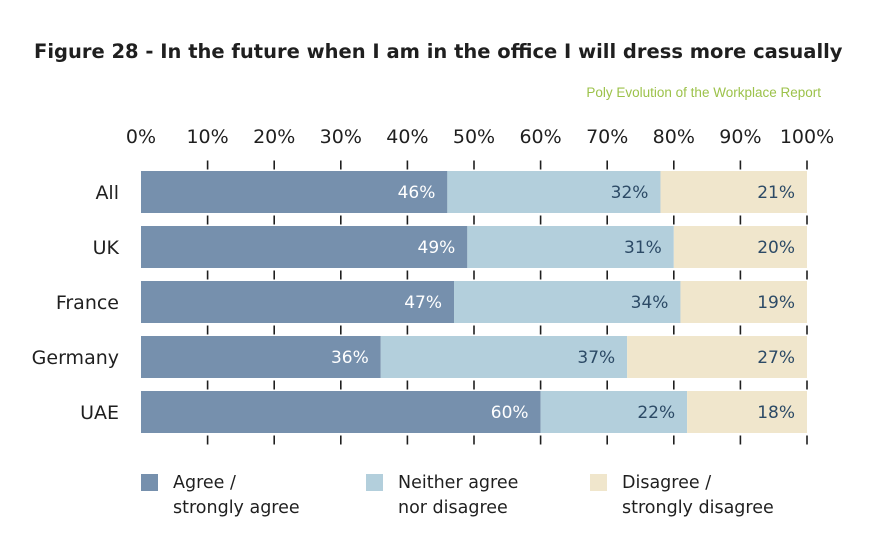  What do you see at coordinates (776, 193) in the screenshot?
I see `data-label: 21%` at bounding box center [776, 193].